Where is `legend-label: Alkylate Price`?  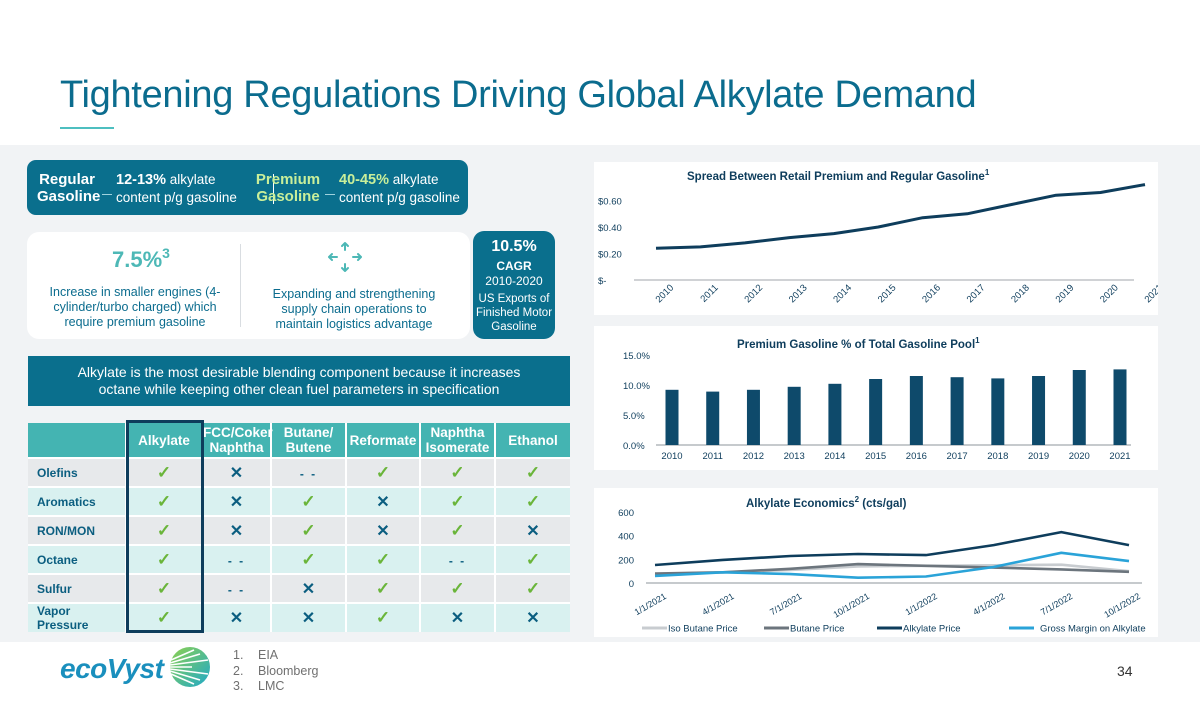
legend-label: Alkylate Price is located at coordinates (932, 629).